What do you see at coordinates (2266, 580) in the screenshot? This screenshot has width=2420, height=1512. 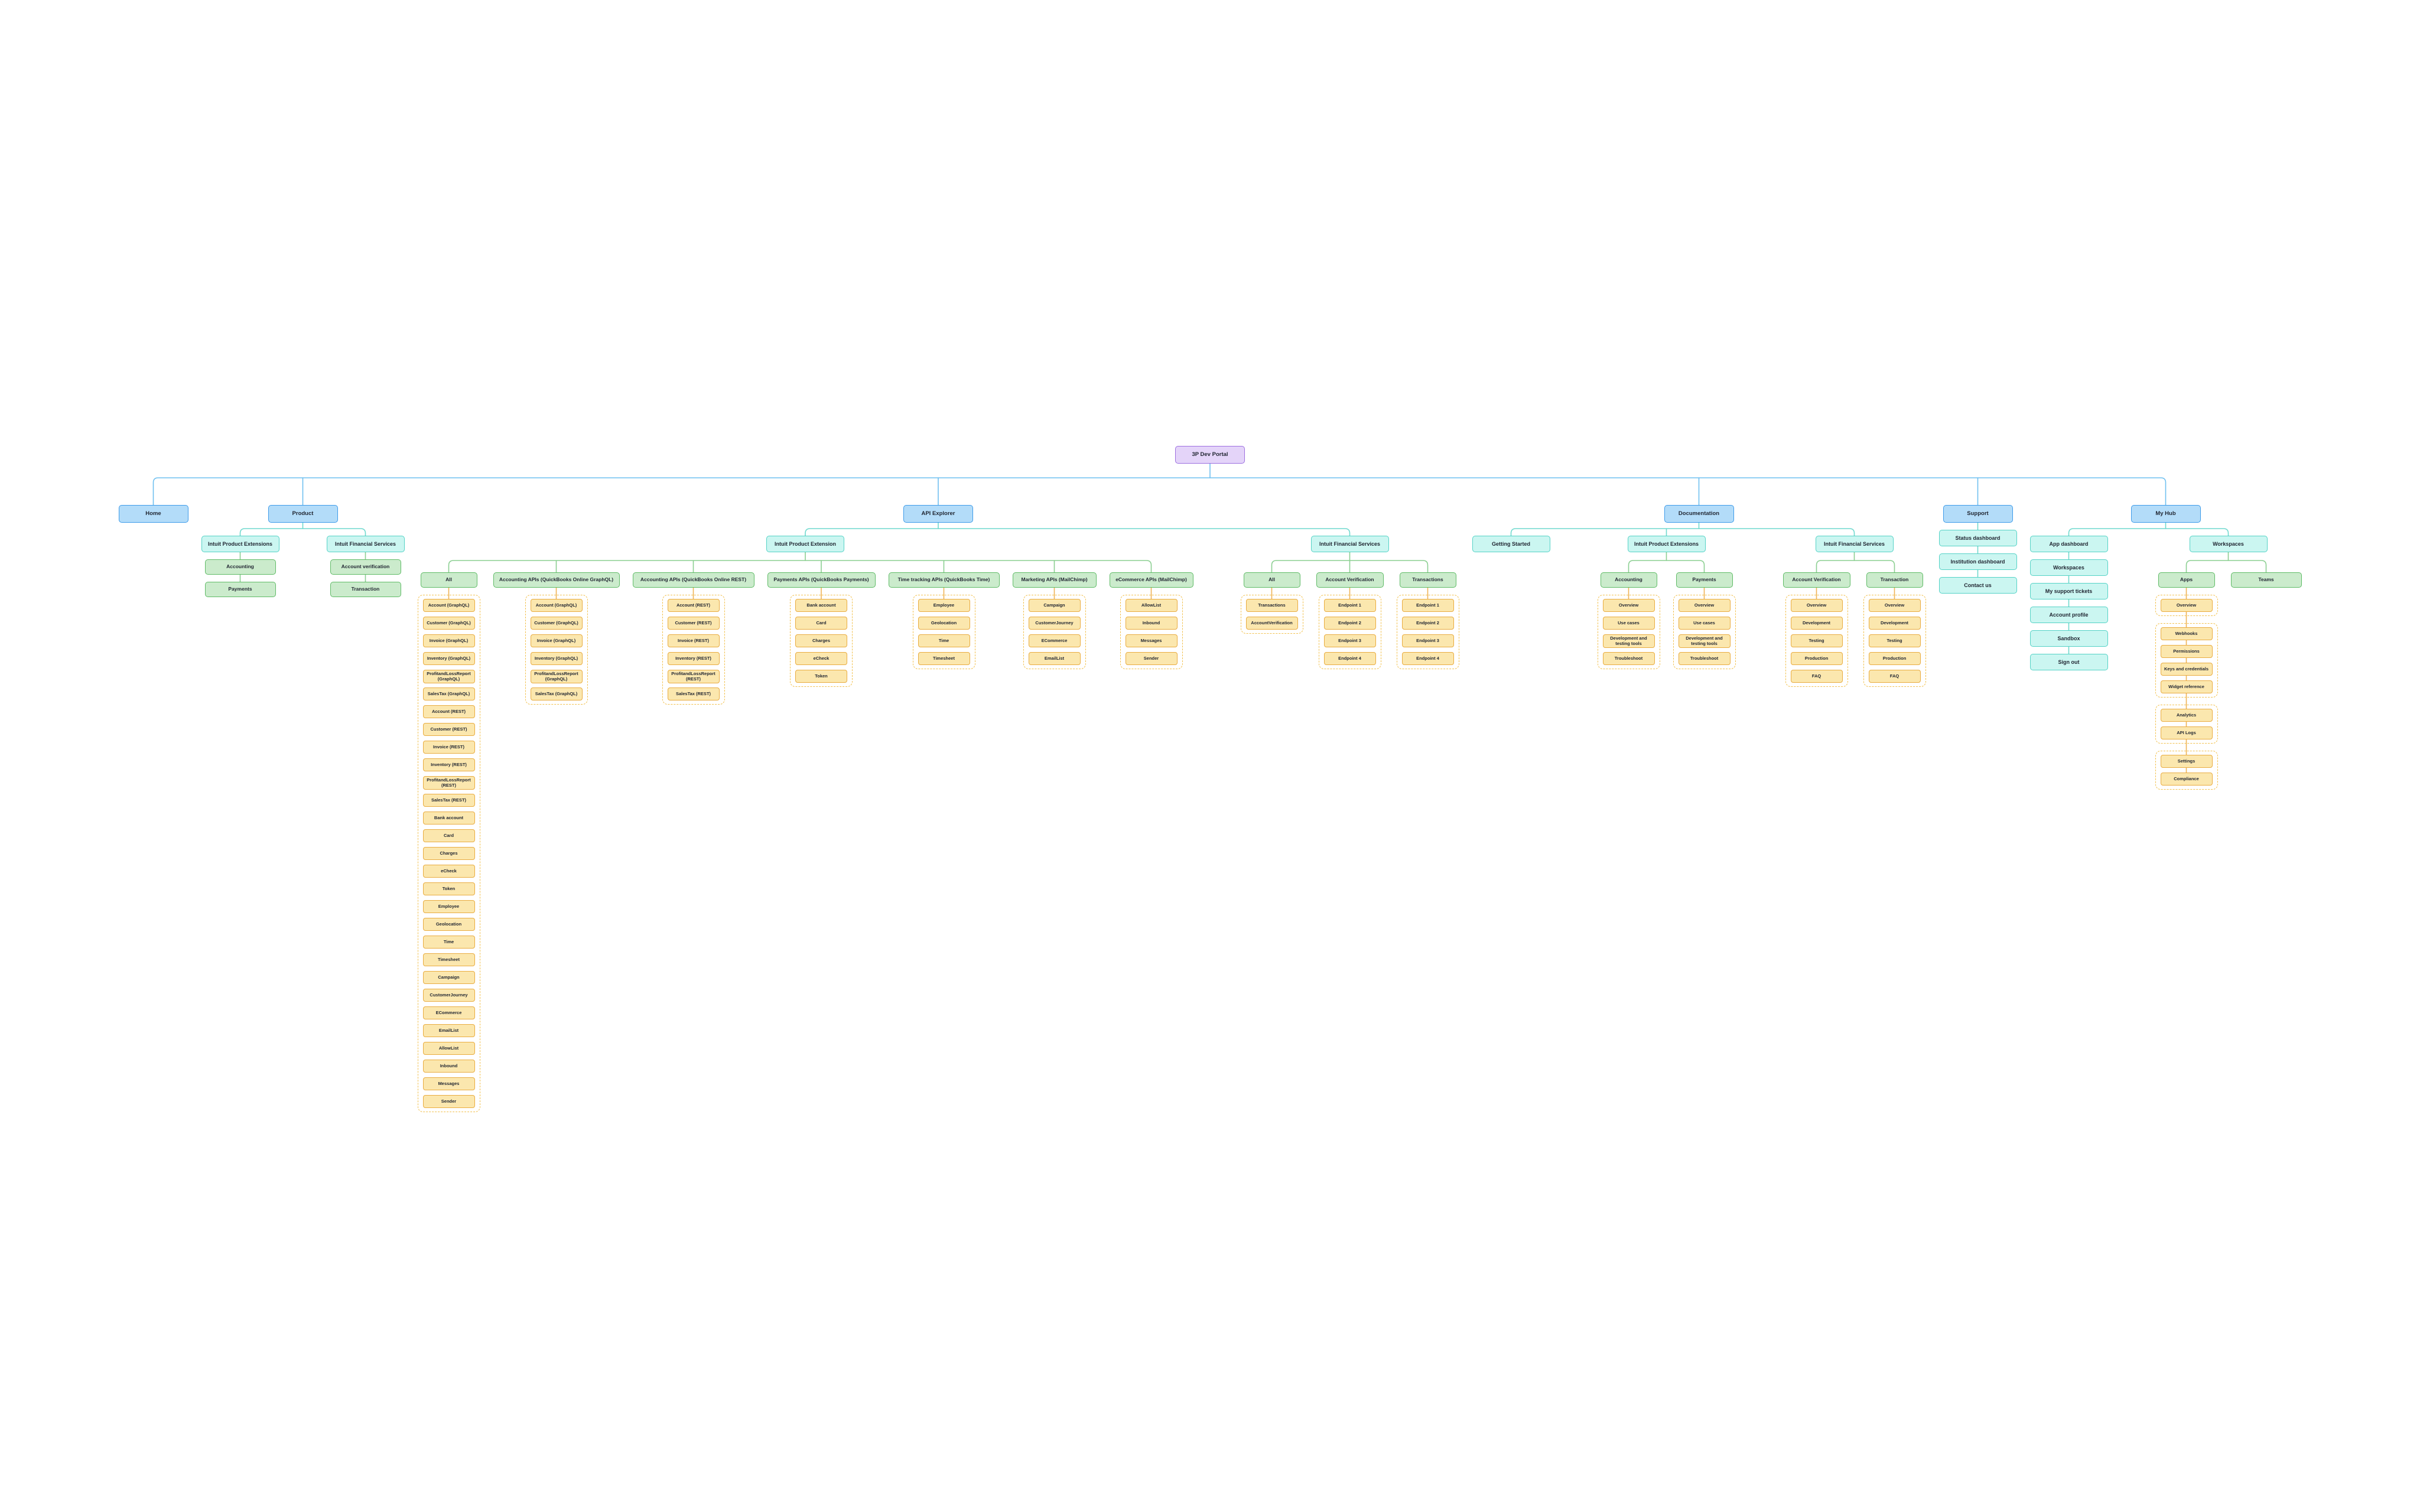 I see `node-teams: Teams` at bounding box center [2266, 580].